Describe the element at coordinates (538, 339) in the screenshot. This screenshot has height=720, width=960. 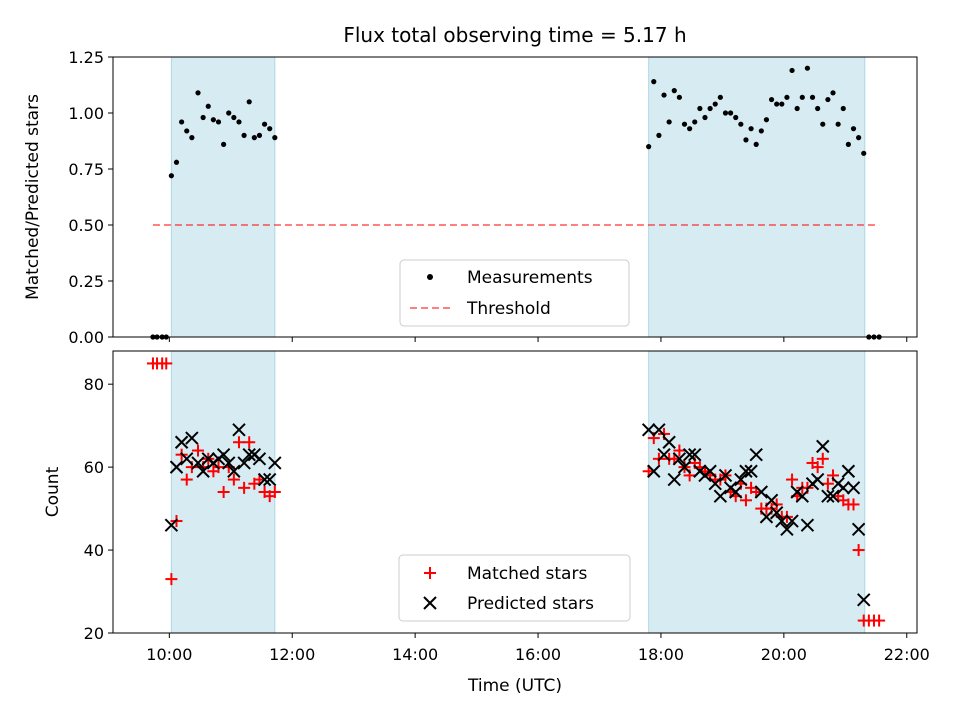
I see `top-x-tick-marks` at that location.